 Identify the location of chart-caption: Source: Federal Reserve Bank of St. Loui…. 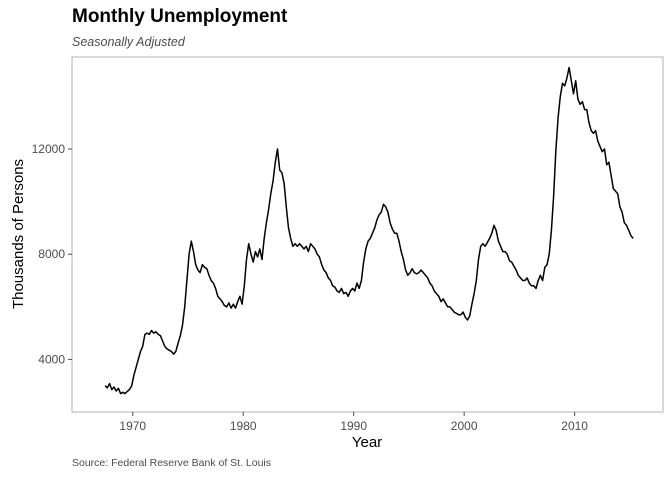
(172, 463).